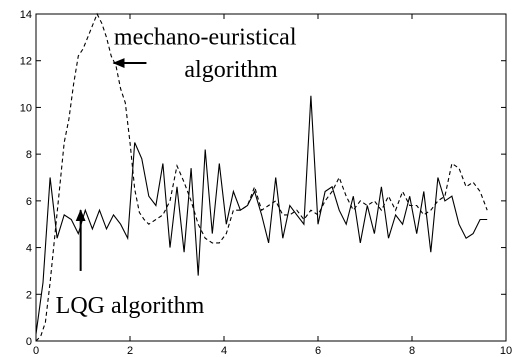  What do you see at coordinates (26, 15) in the screenshot?
I see `y-tick-label: 14` at bounding box center [26, 15].